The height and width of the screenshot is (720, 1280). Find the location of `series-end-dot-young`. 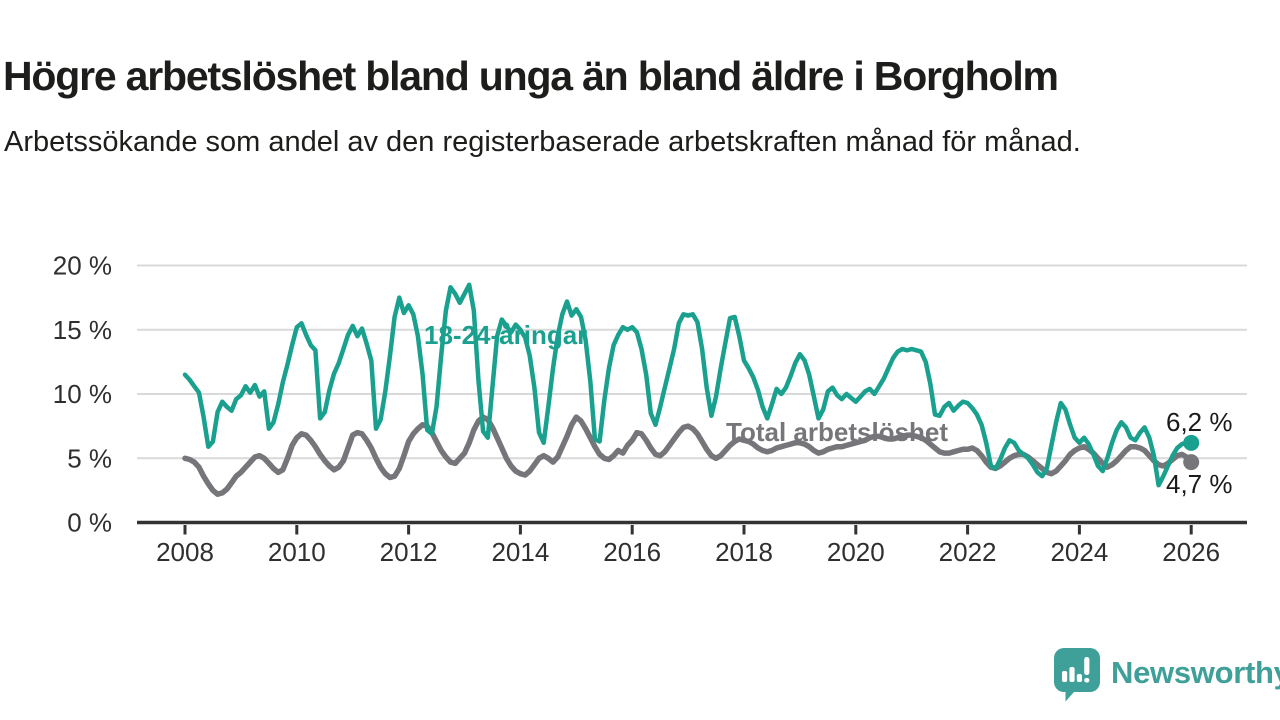

series-end-dot-young is located at coordinates (1191, 442).